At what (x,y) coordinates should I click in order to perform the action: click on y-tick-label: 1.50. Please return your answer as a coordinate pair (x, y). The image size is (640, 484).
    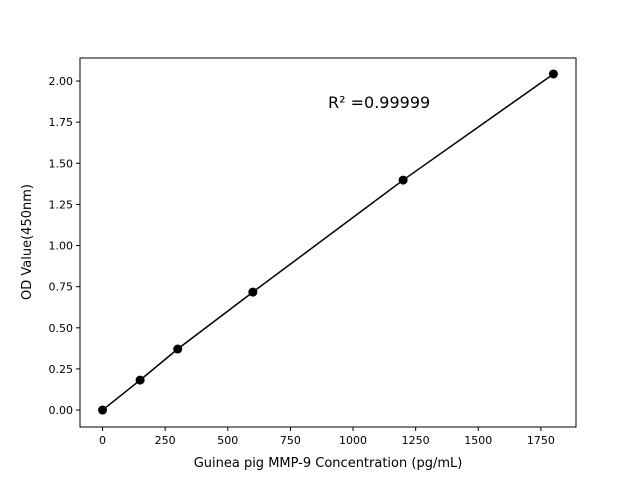
    Looking at the image, I should click on (61, 163).